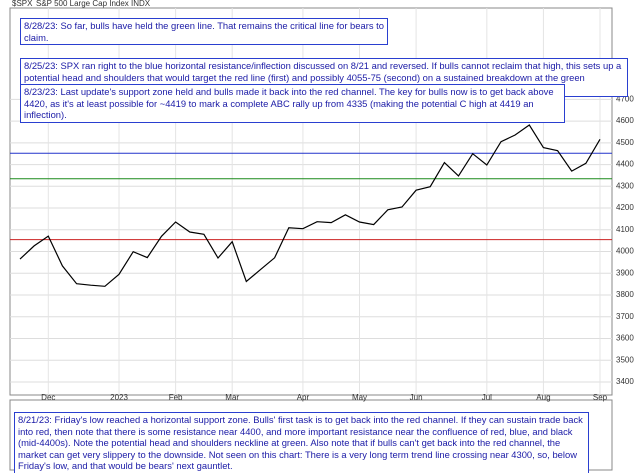 This screenshot has width=640, height=473. I want to click on y-tick-label: 3400, so click(625, 381).